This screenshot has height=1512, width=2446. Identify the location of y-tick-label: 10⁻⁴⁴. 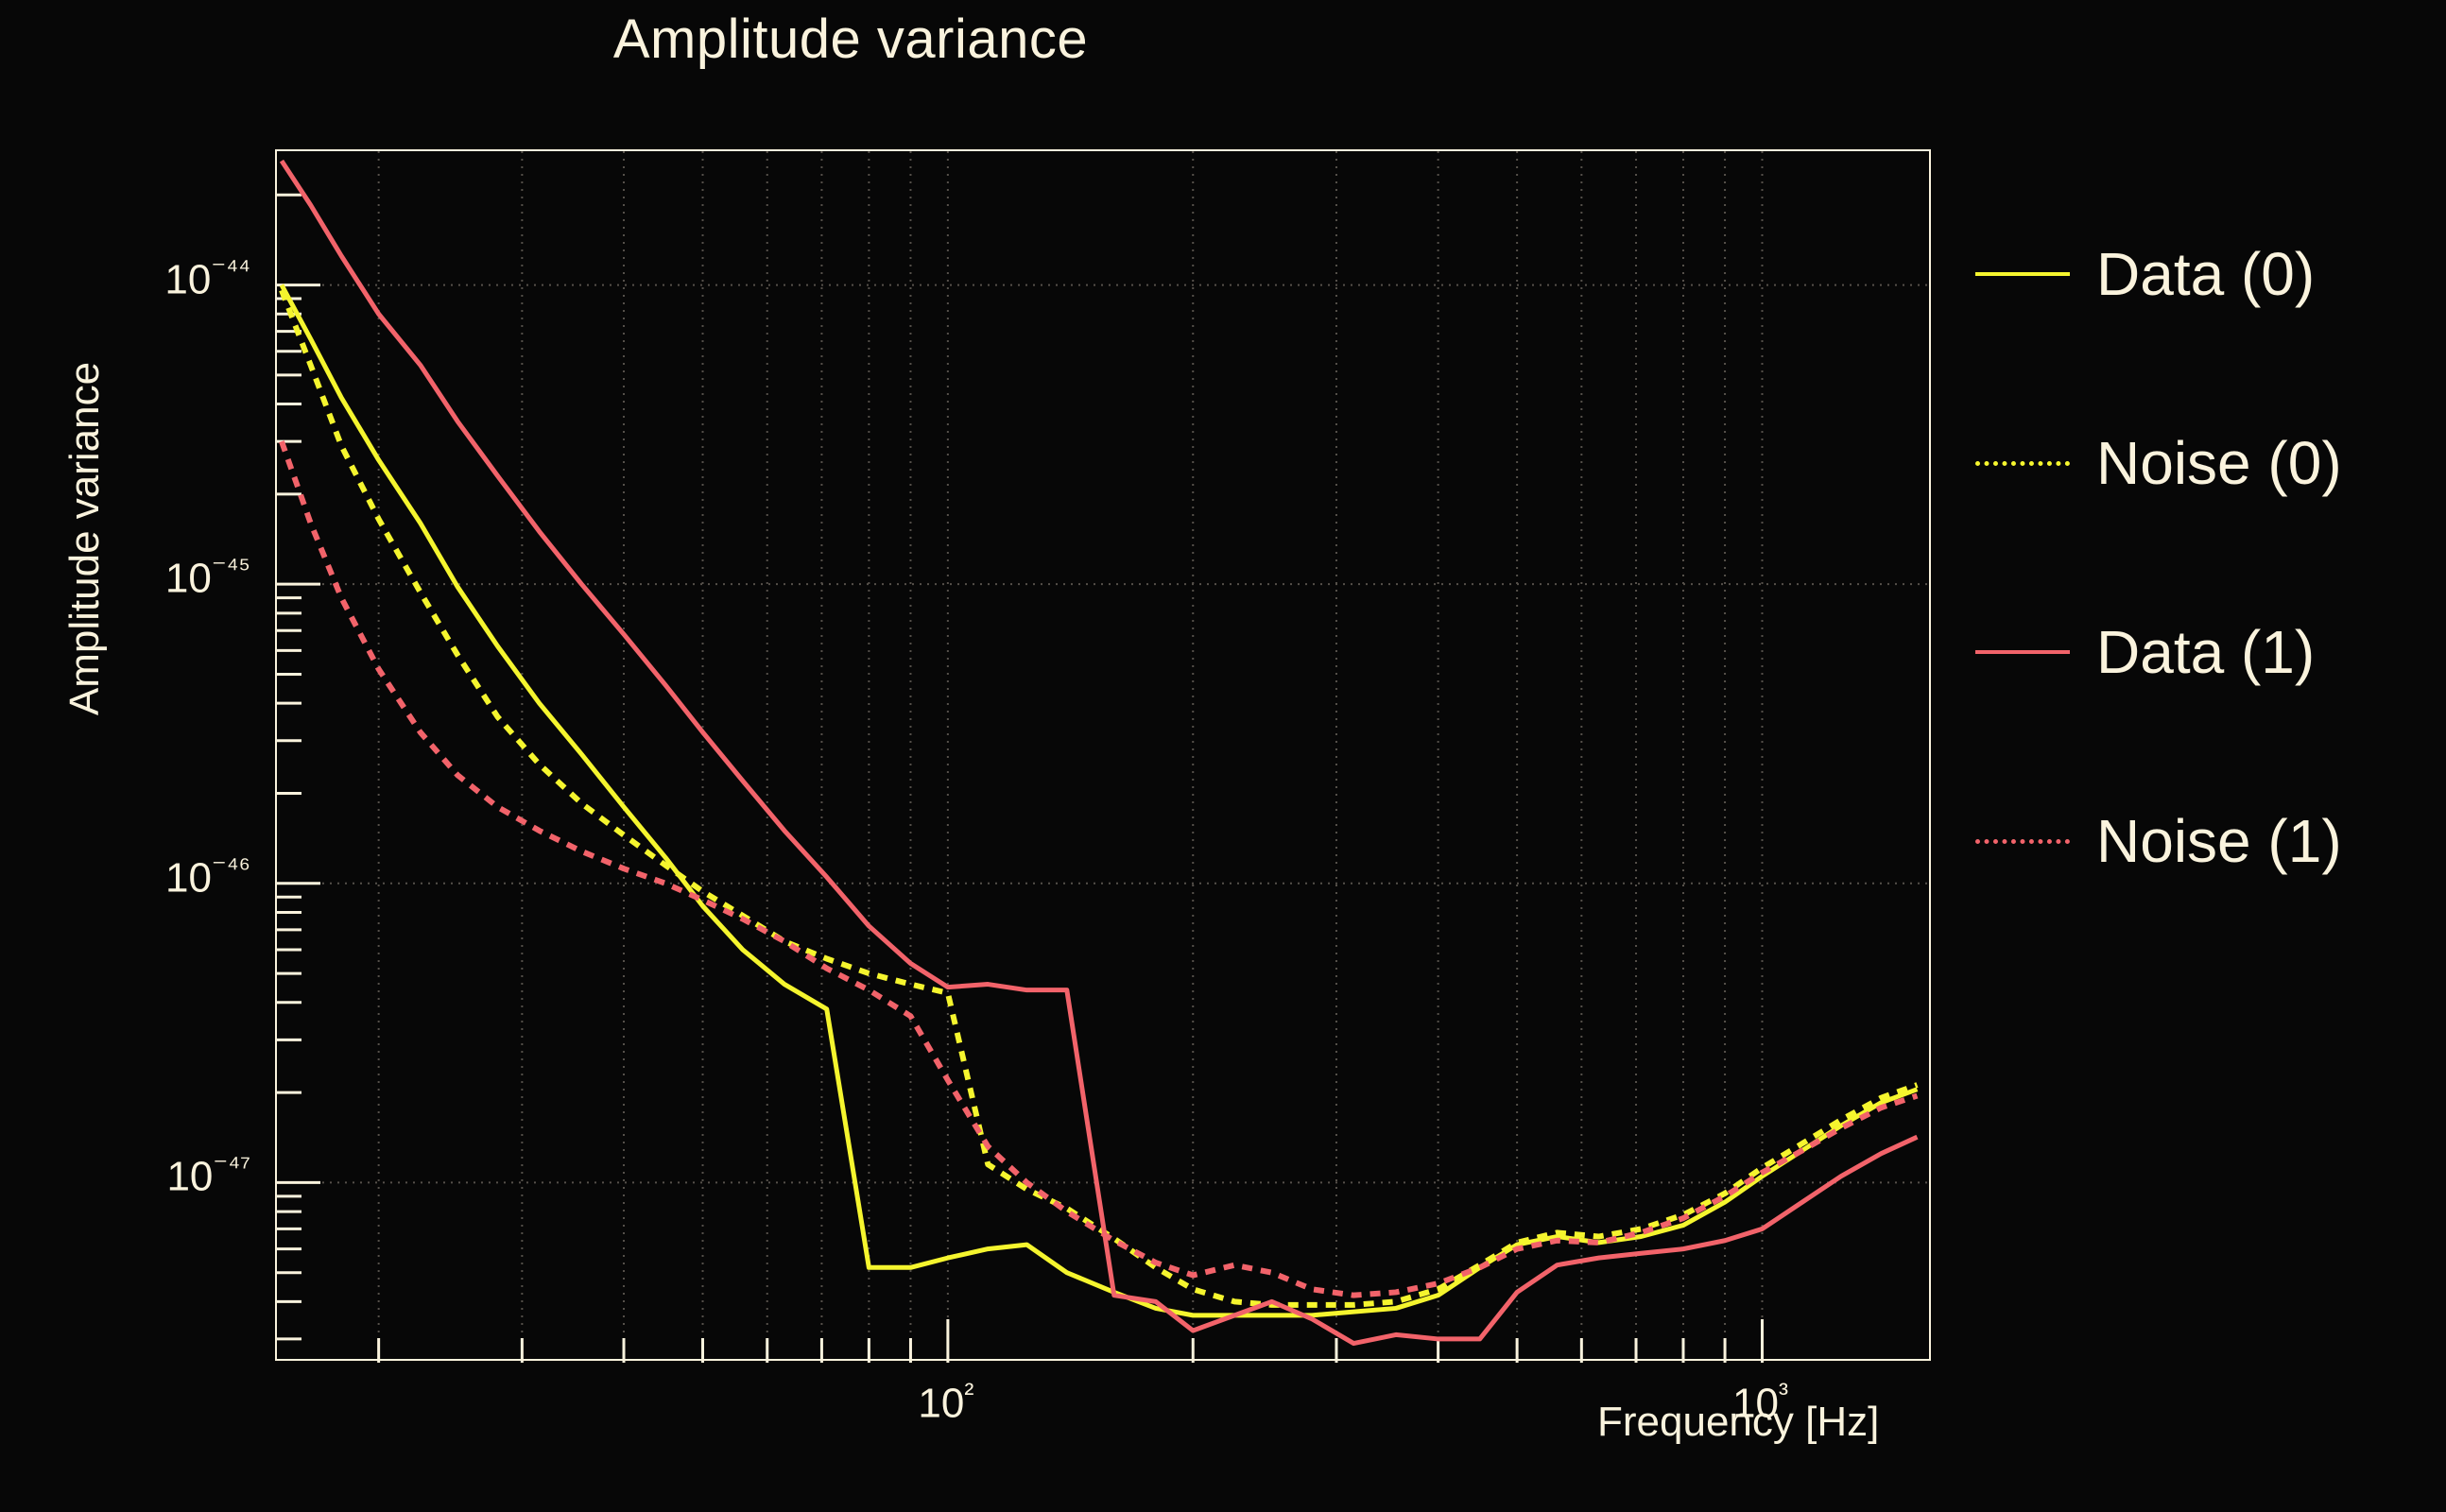
(207, 278).